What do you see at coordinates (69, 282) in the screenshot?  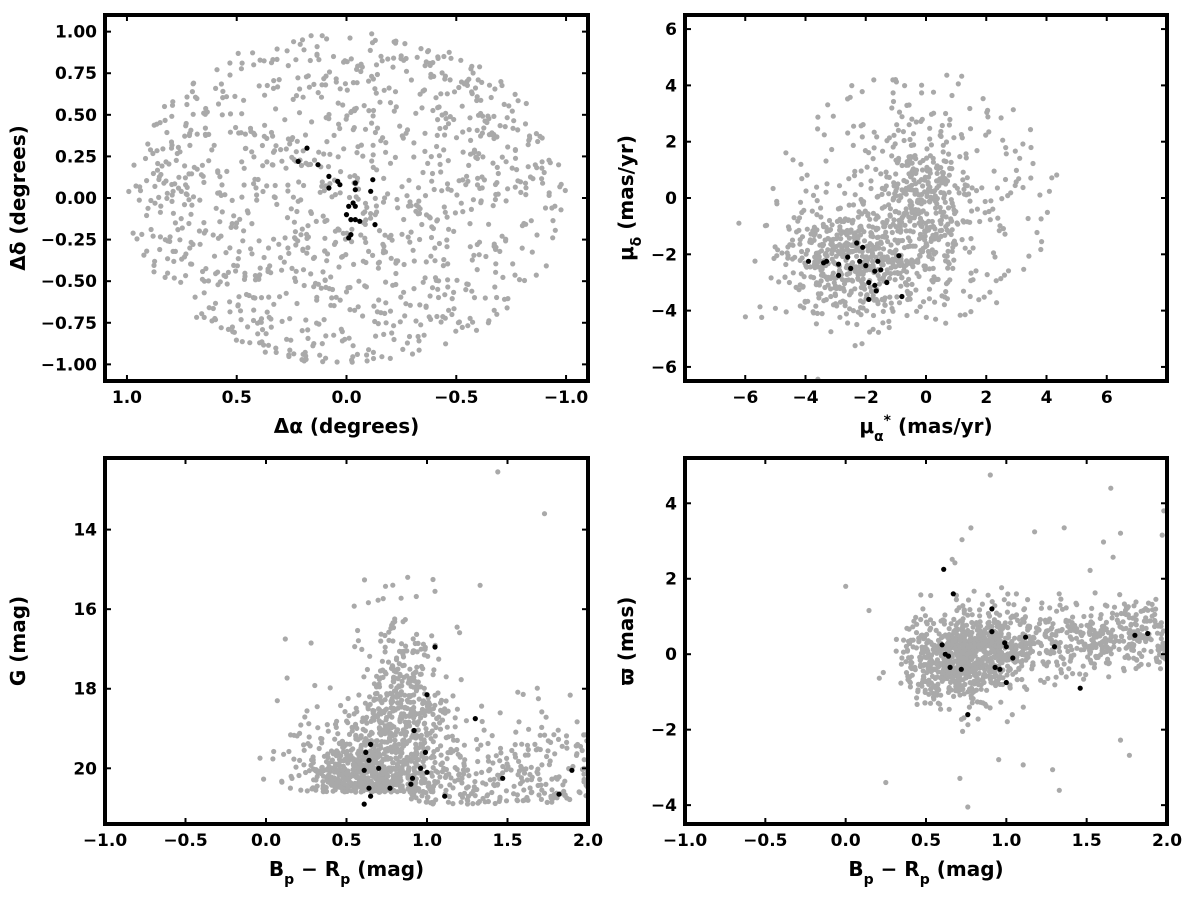 I see `y-tick-label: −0.50` at bounding box center [69, 282].